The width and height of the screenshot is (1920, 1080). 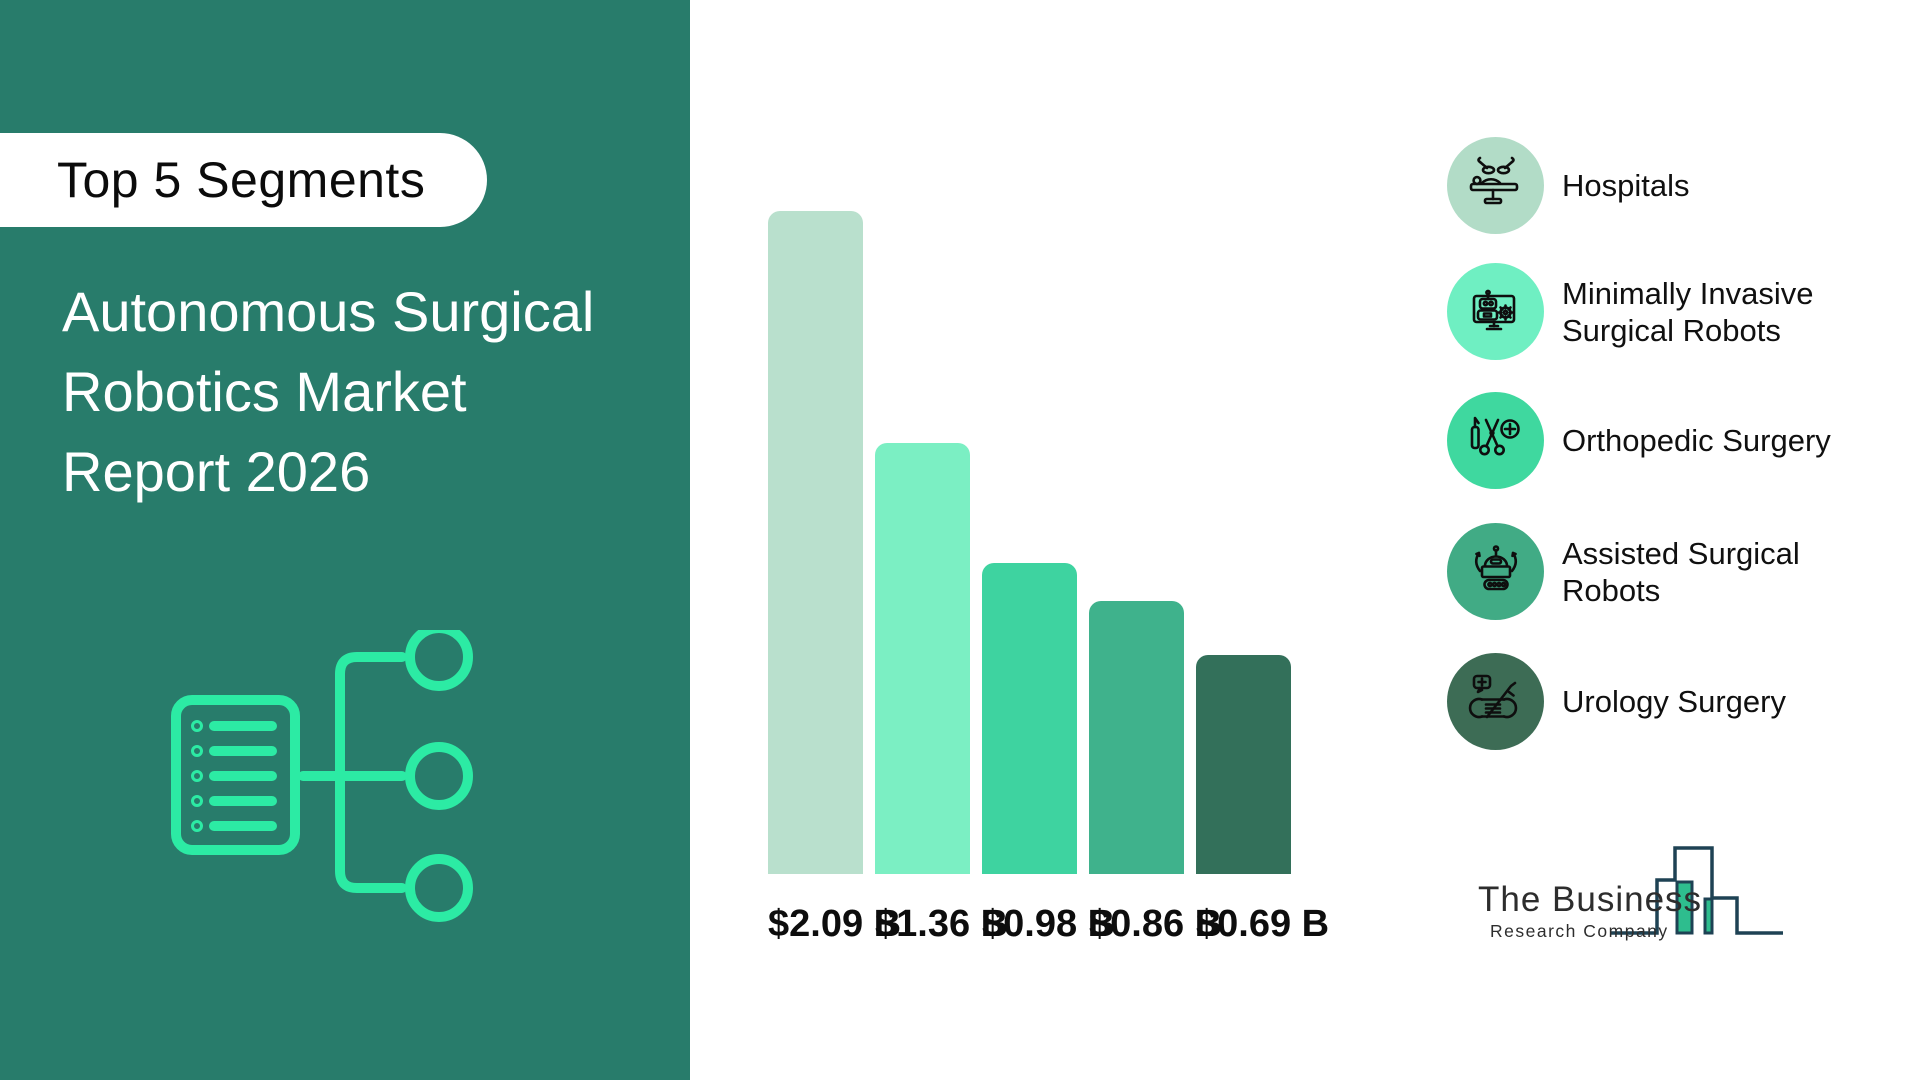 What do you see at coordinates (942, 924) in the screenshot?
I see `bar-value-label: $1.36 B` at bounding box center [942, 924].